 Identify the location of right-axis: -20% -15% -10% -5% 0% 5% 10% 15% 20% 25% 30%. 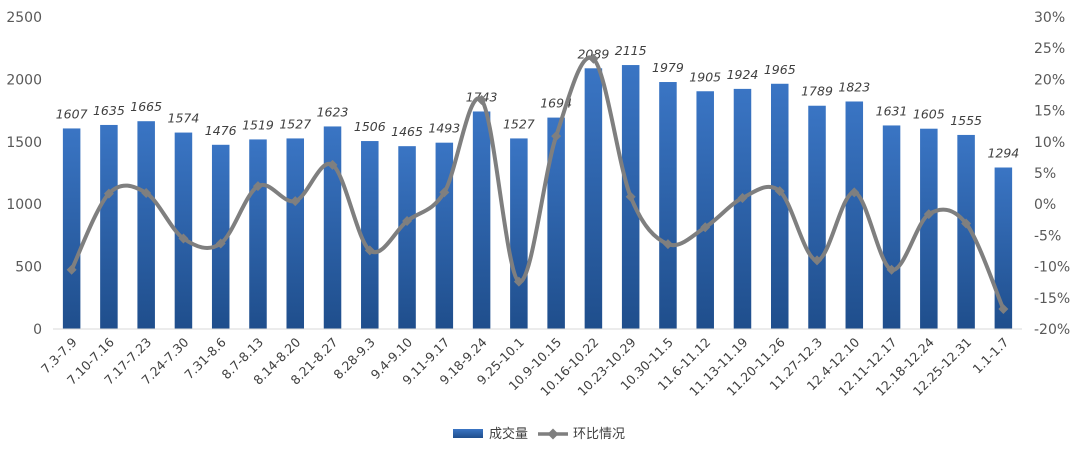
(1052, 174).